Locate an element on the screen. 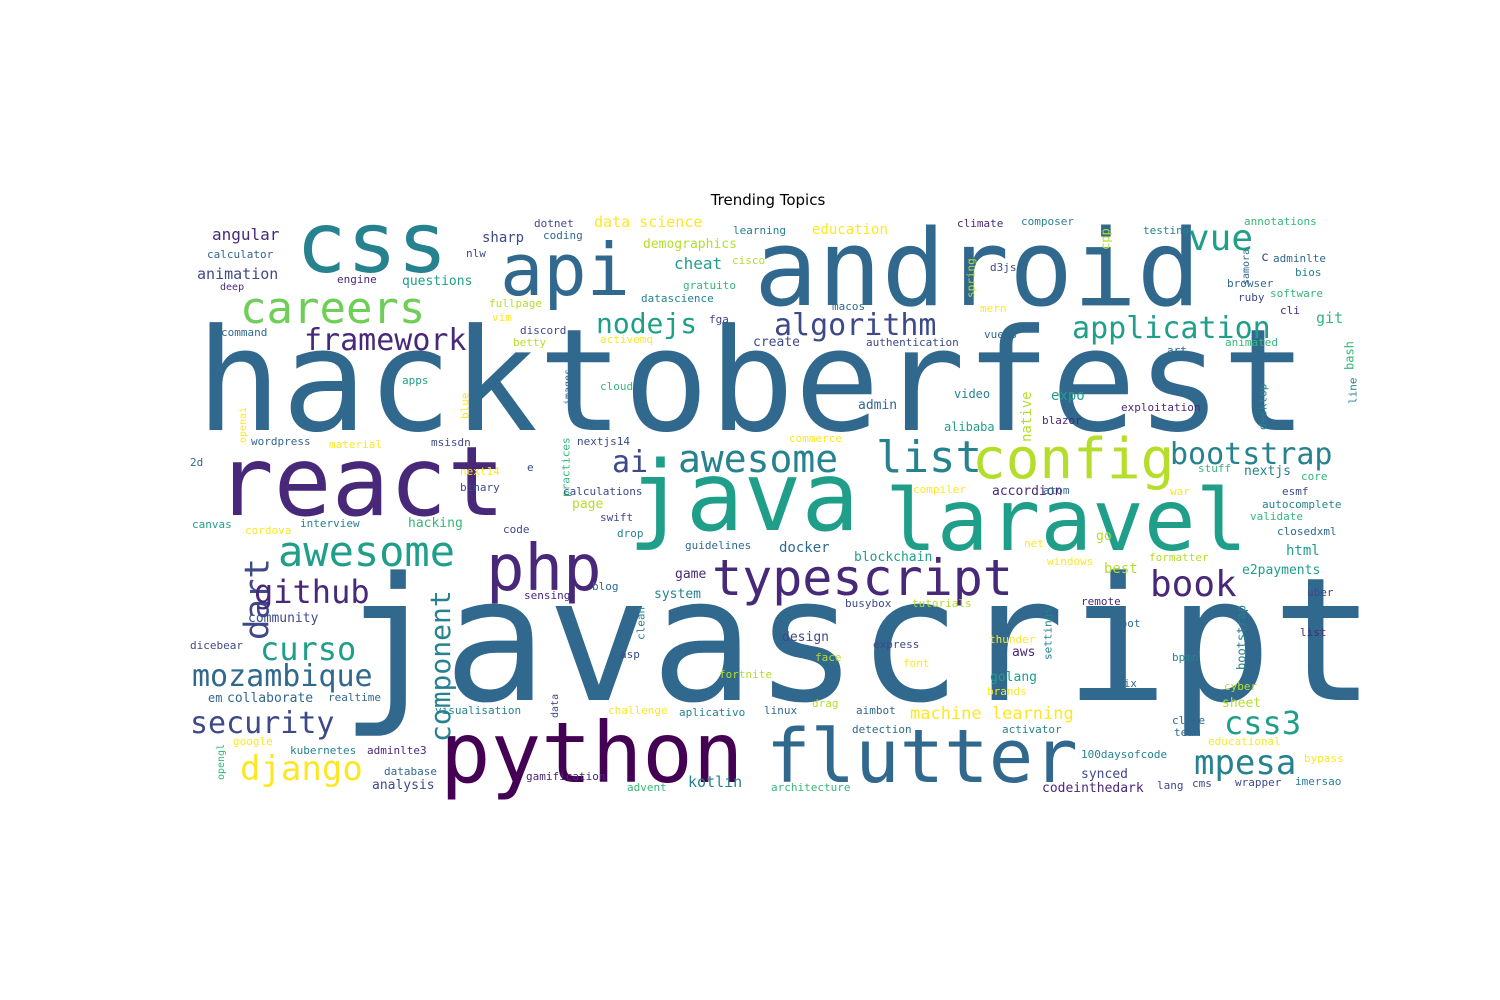 The height and width of the screenshot is (1000, 1500). word-blockchain: blockchain is located at coordinates (893, 557).